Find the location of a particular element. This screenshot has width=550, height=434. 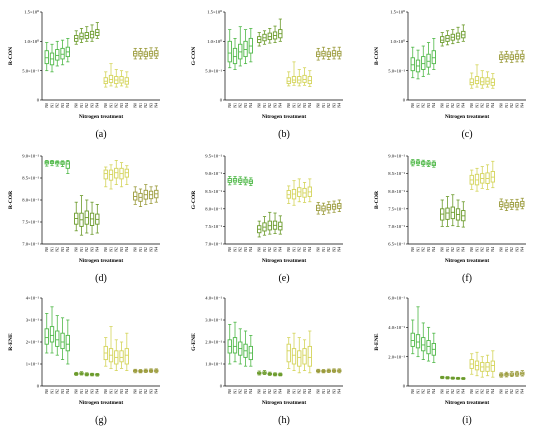

y-tick-label: 9.0×10⁻¹ is located at coordinates (30, 156).